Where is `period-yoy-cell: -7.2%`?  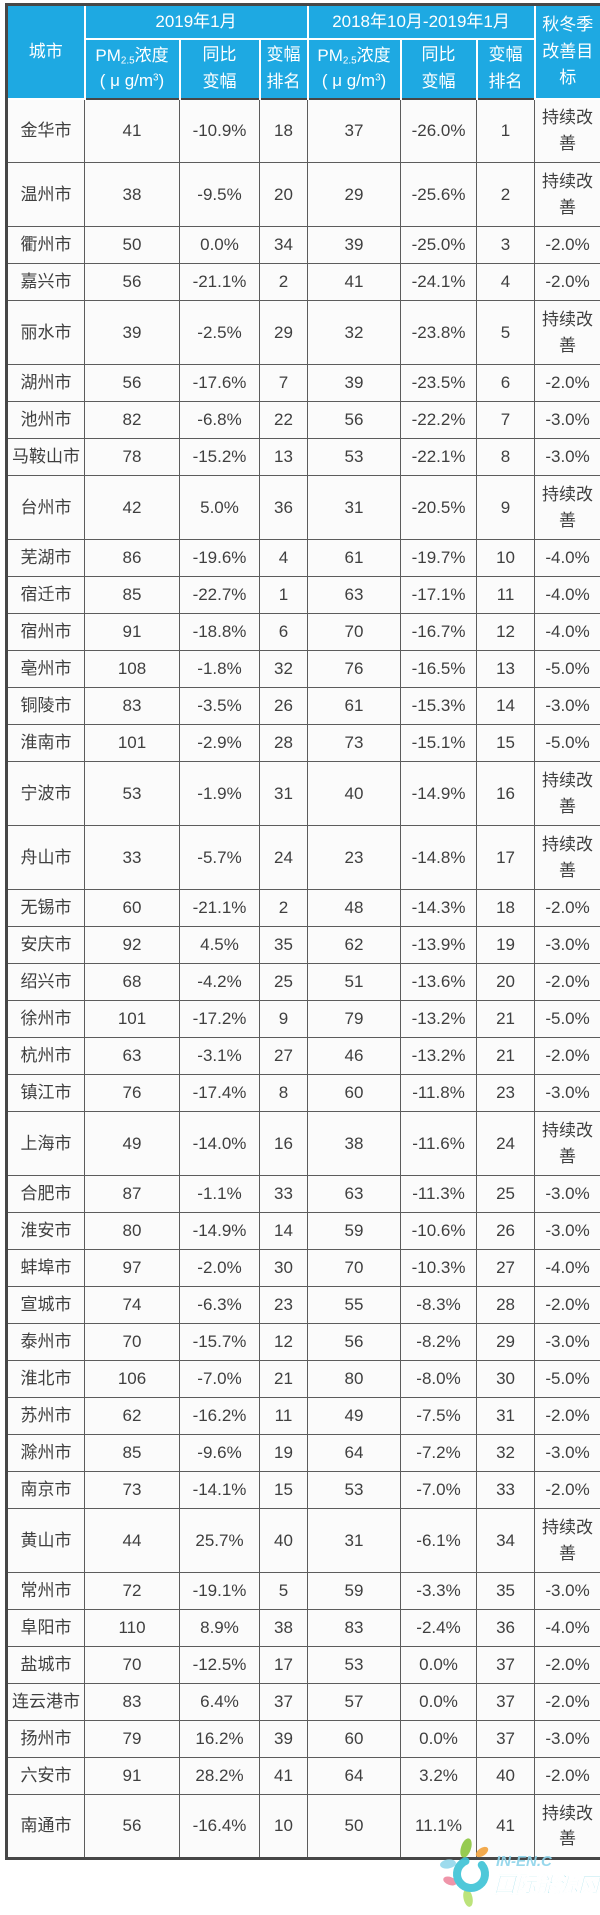
period-yoy-cell: -7.2% is located at coordinates (439, 1453).